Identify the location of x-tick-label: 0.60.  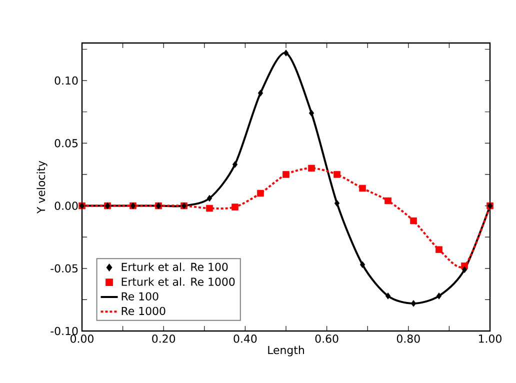
(326, 338).